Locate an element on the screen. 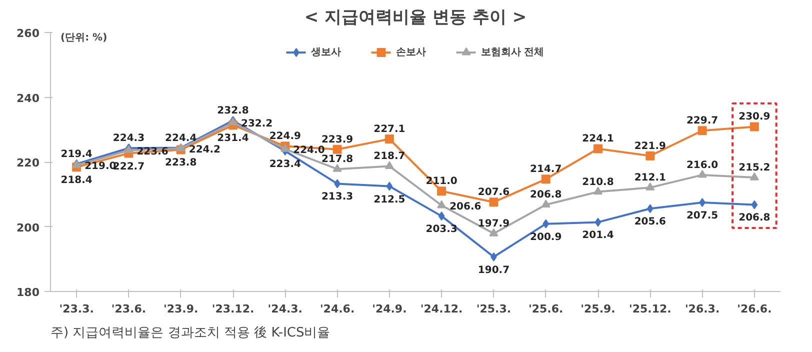  data-label: 223.8 is located at coordinates (181, 163).